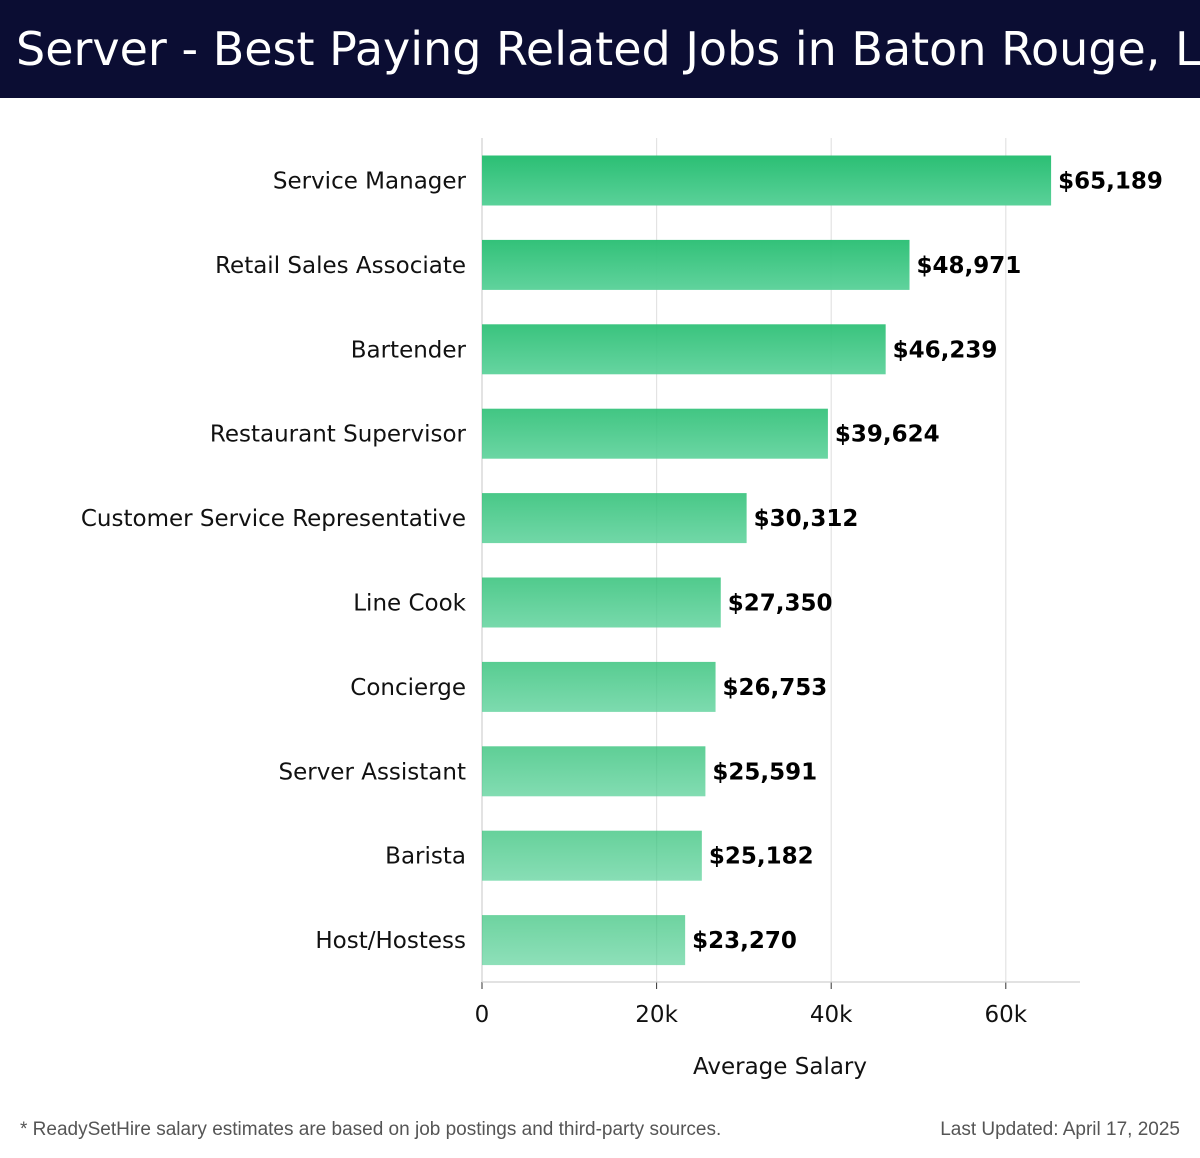  I want to click on value-label: $46,239, so click(945, 350).